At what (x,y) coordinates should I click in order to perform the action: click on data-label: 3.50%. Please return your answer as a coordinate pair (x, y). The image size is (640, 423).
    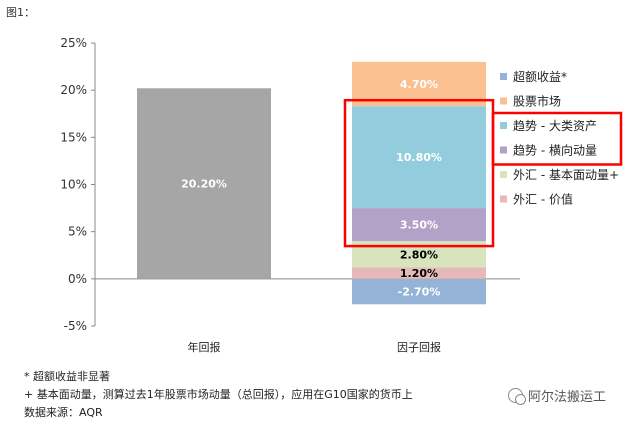
    Looking at the image, I should click on (419, 225).